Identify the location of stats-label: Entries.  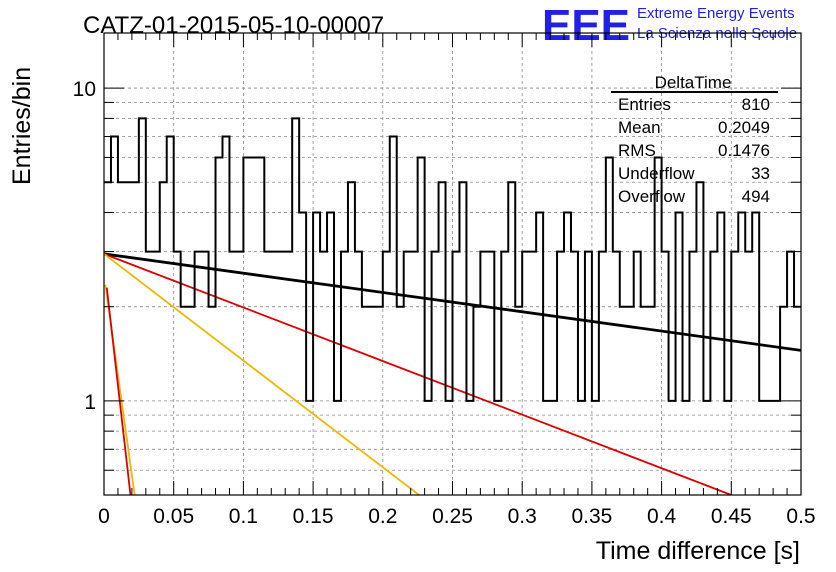
(644, 104).